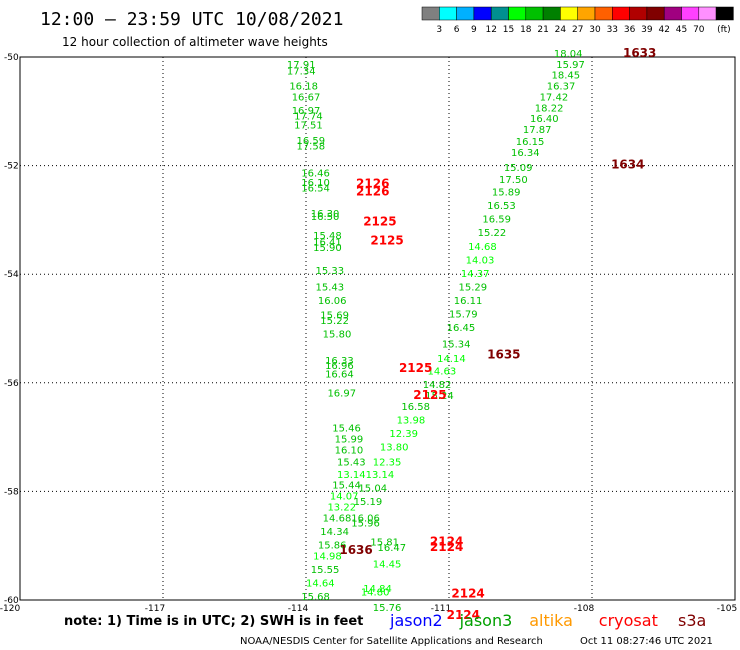 This screenshot has height=650, width=740. Describe the element at coordinates (537, 130) in the screenshot. I see `wave-height-value: 17.87` at that location.